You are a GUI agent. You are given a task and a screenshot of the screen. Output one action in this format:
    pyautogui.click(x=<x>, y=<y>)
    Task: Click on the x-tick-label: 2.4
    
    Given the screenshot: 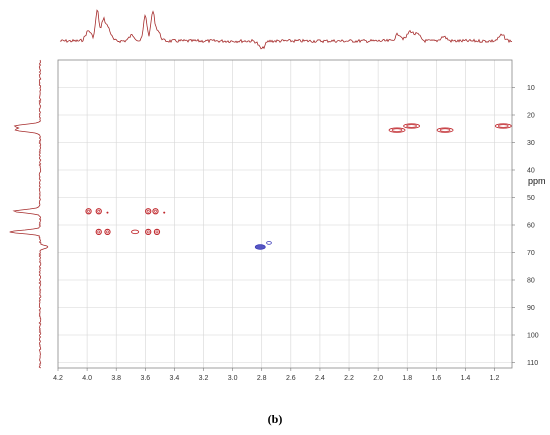 What is the action you would take?
    pyautogui.click(x=320, y=378)
    